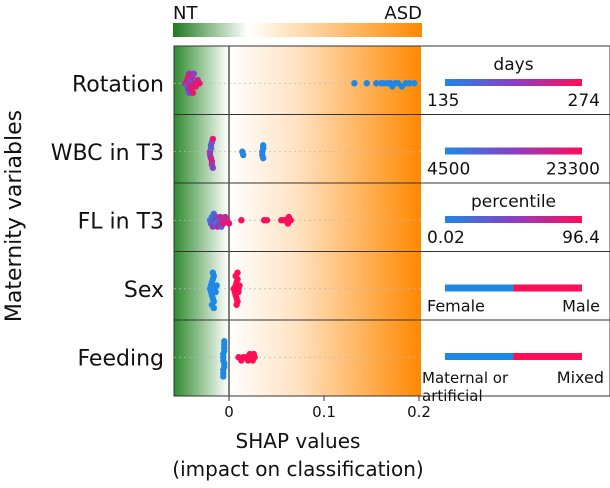 The image size is (610, 488). Describe the element at coordinates (118, 84) in the screenshot. I see `row-label: Rotation` at that location.